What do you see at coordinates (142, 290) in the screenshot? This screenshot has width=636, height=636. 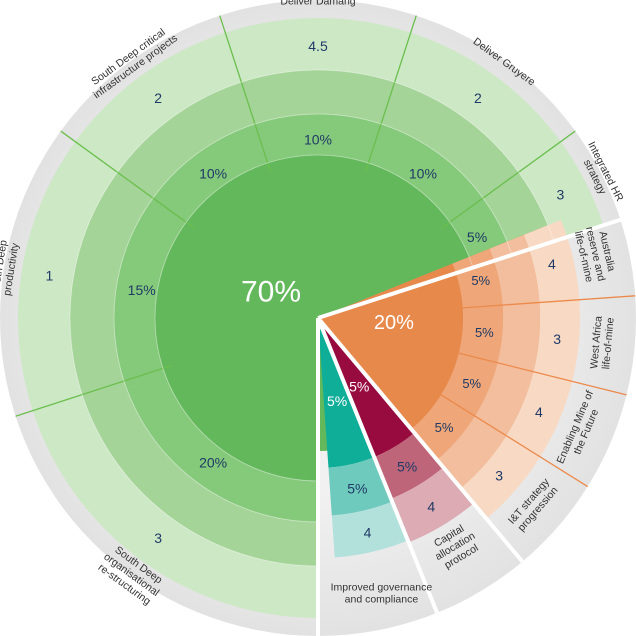 I see `green-item-weight: 15%` at bounding box center [142, 290].